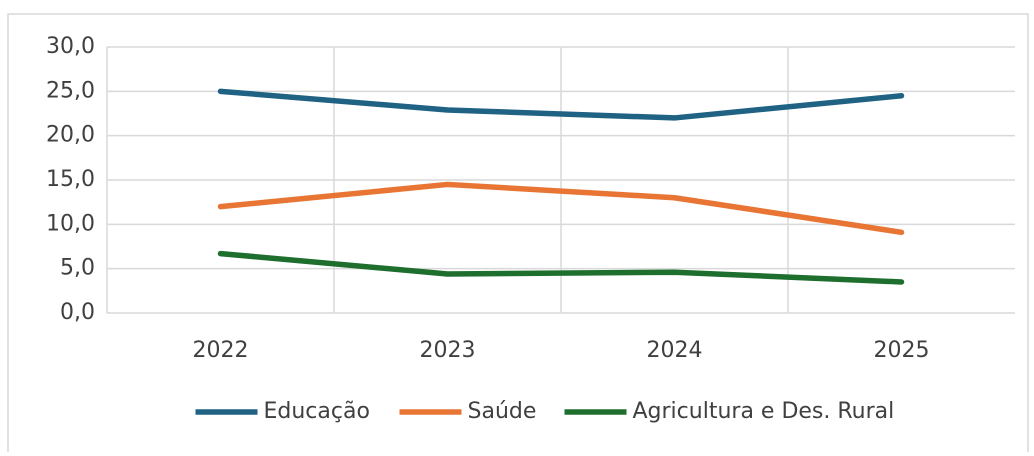 The width and height of the screenshot is (1034, 456). Describe the element at coordinates (70, 90) in the screenshot. I see `y-tick-label: 25,0` at that location.